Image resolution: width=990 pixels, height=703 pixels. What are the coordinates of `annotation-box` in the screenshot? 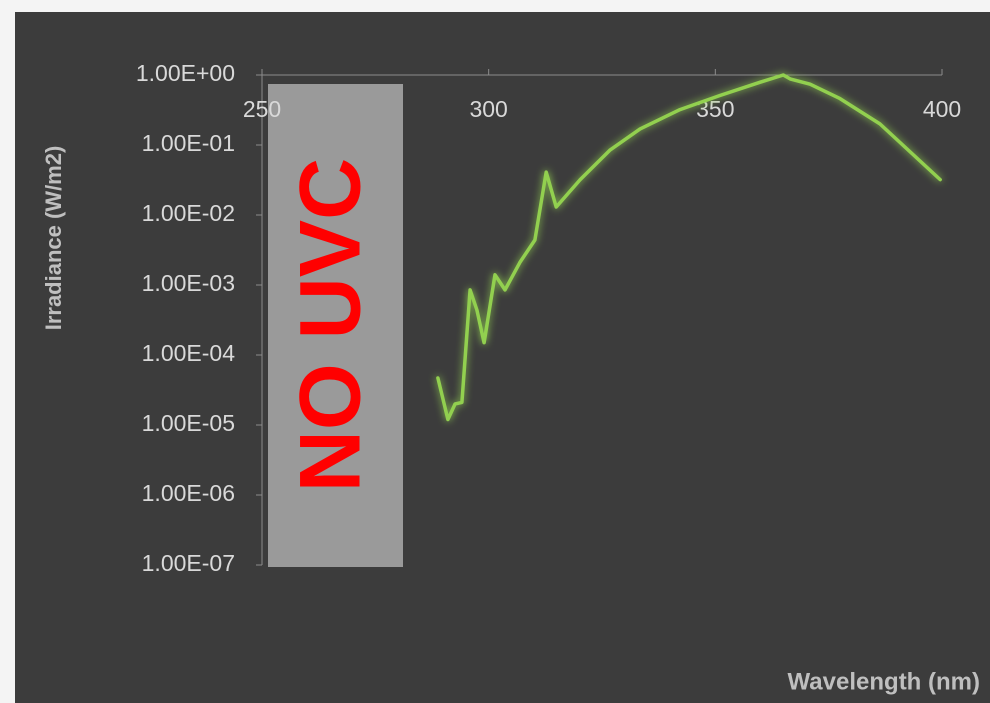 It's located at (335, 325).